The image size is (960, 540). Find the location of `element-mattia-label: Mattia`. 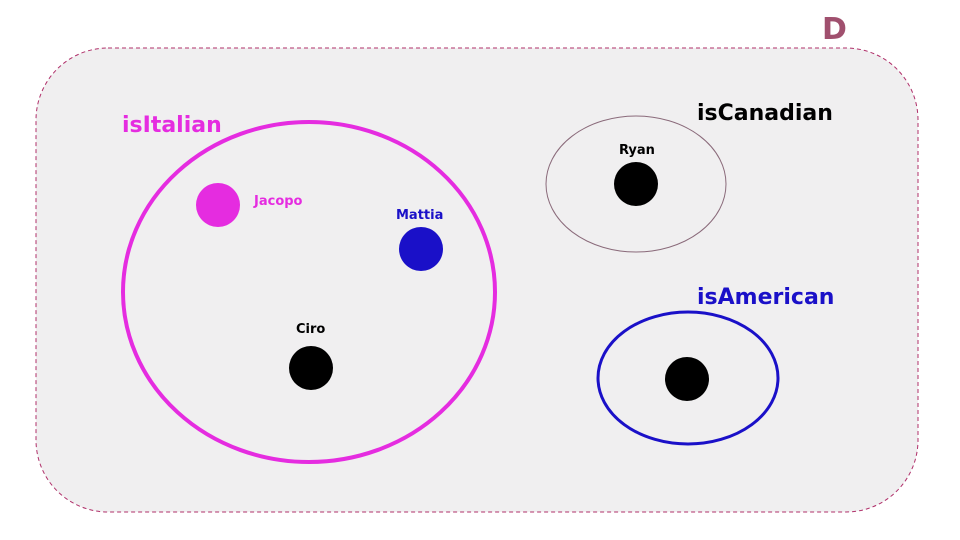

element-mattia-label: Mattia is located at coordinates (419, 215).